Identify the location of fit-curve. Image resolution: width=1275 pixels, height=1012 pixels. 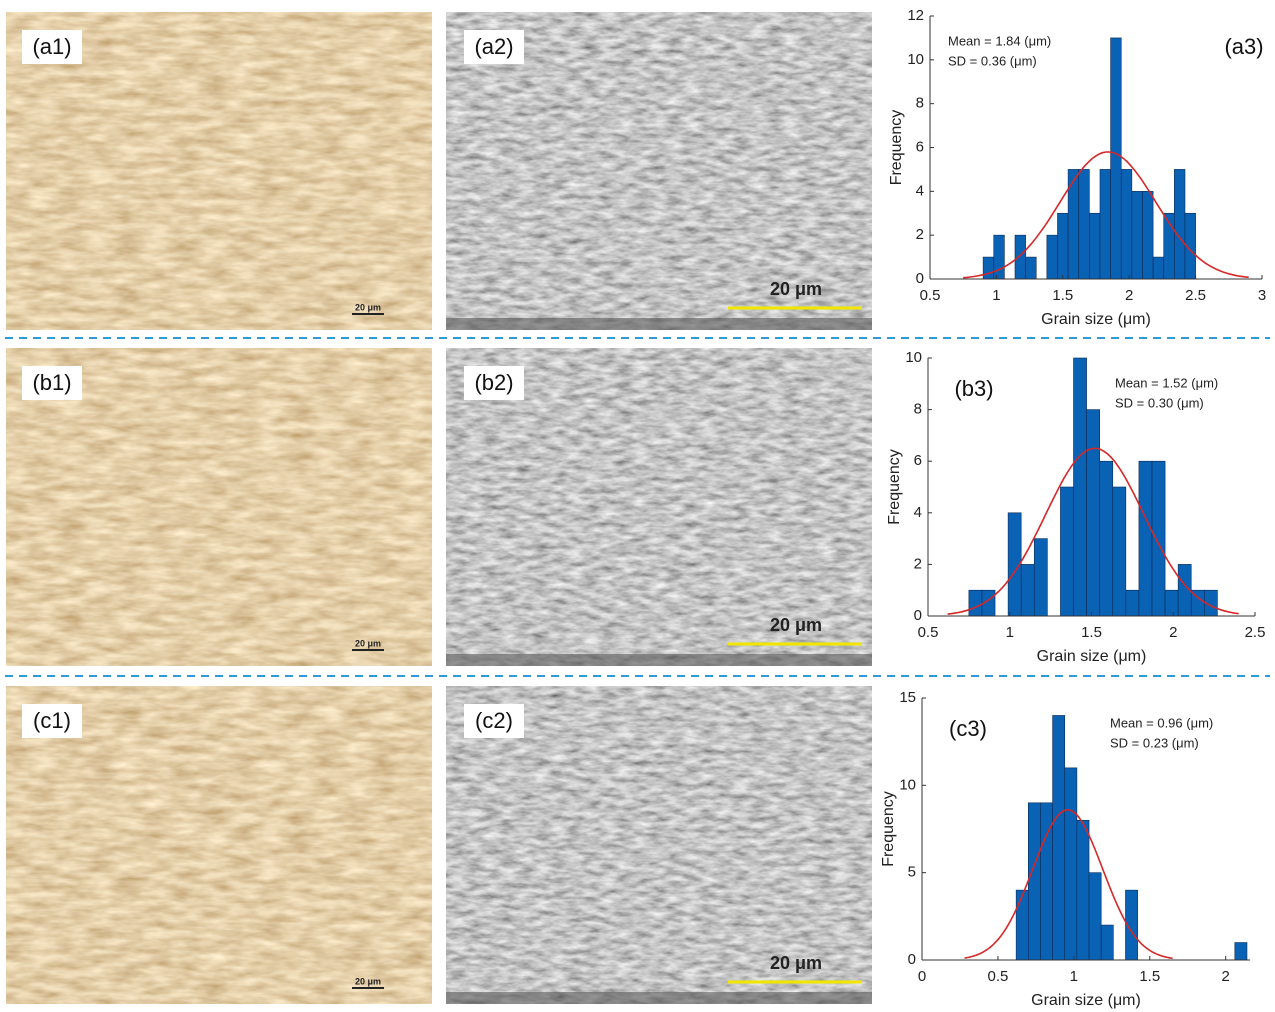
(1068, 884).